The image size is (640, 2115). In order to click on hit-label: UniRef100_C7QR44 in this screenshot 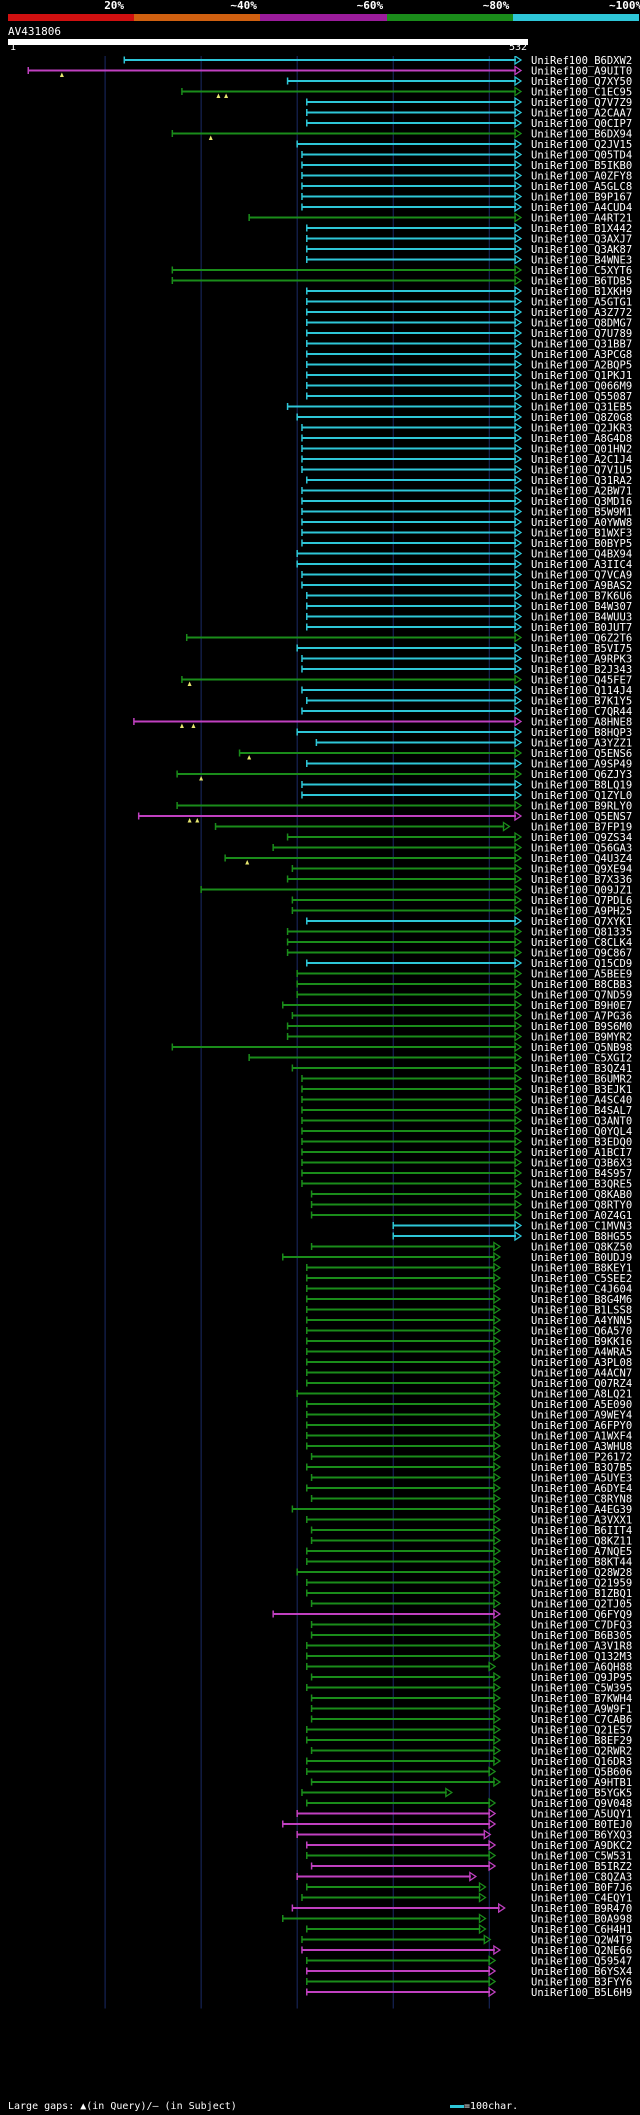, I will do `click(581, 712)`.